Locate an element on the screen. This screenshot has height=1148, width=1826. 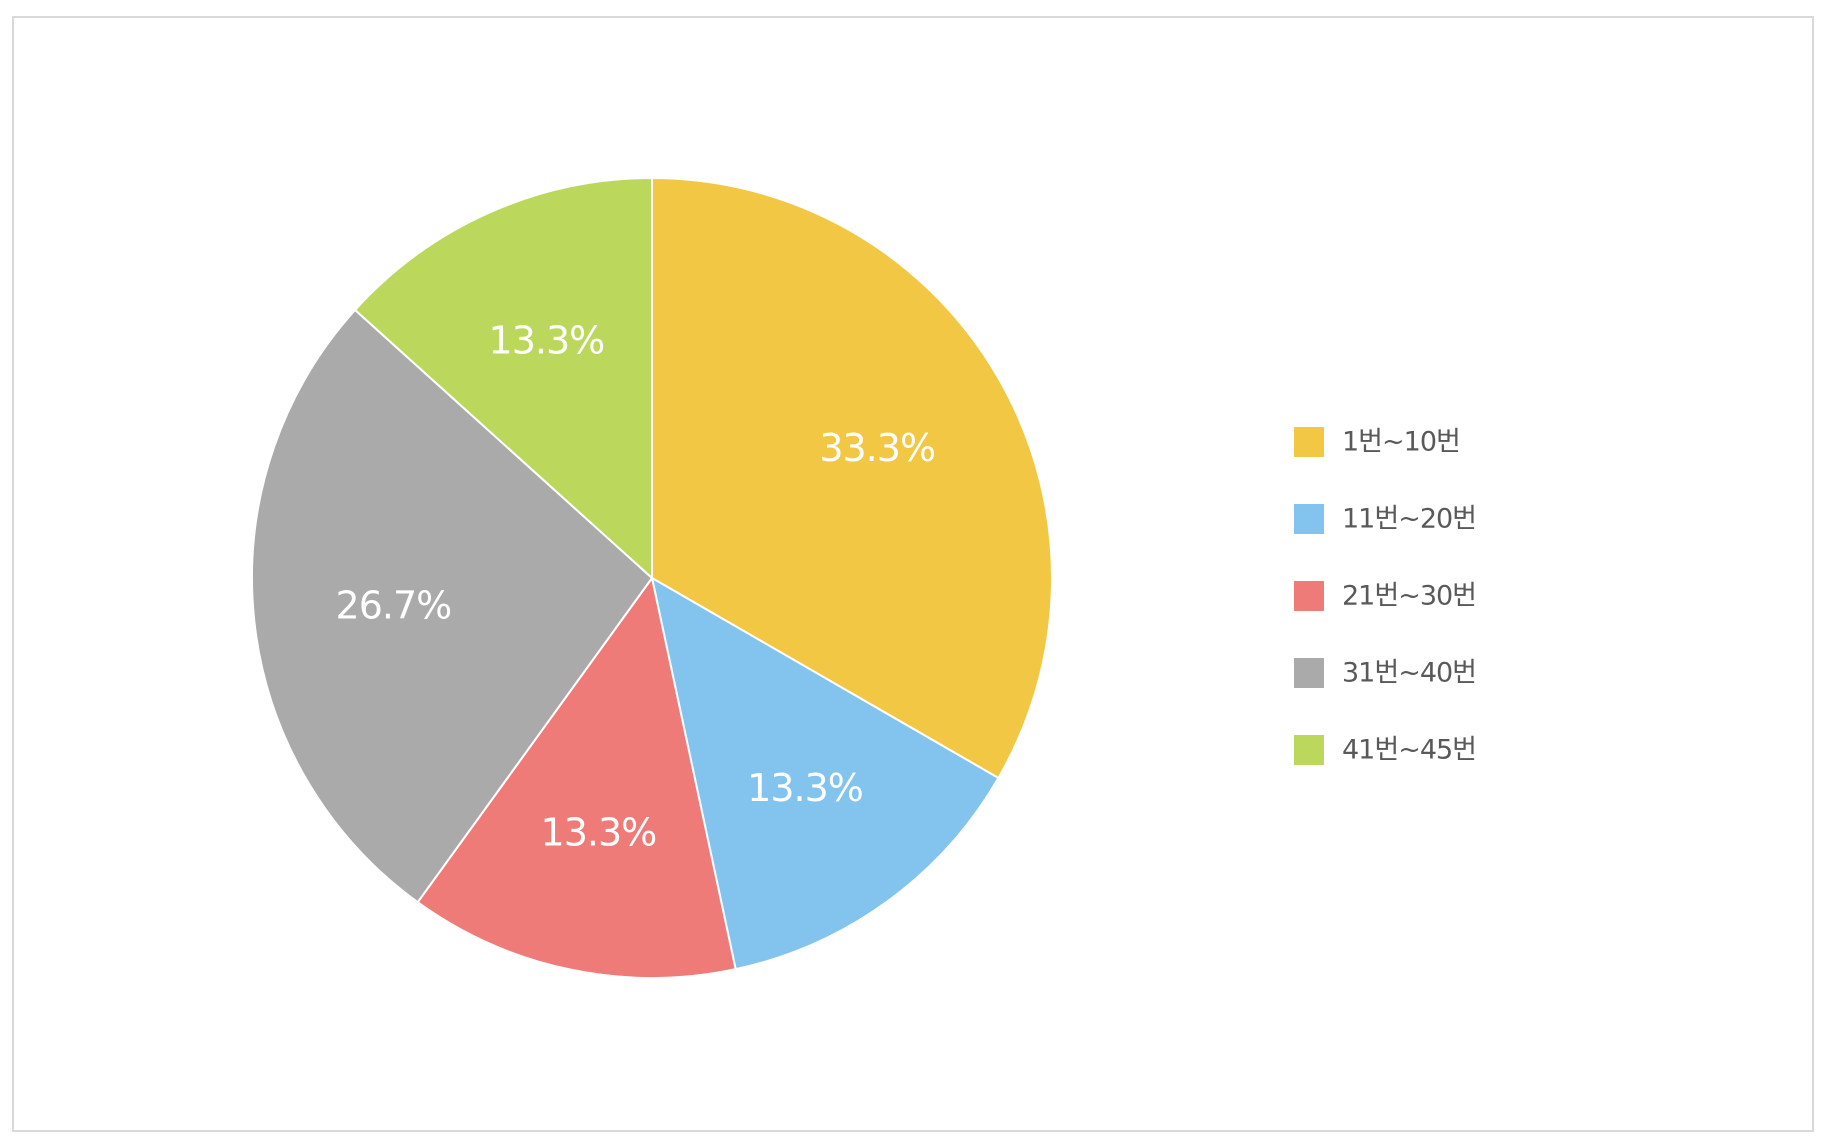
legend-label-1: 1번~10번 is located at coordinates (1401, 442).